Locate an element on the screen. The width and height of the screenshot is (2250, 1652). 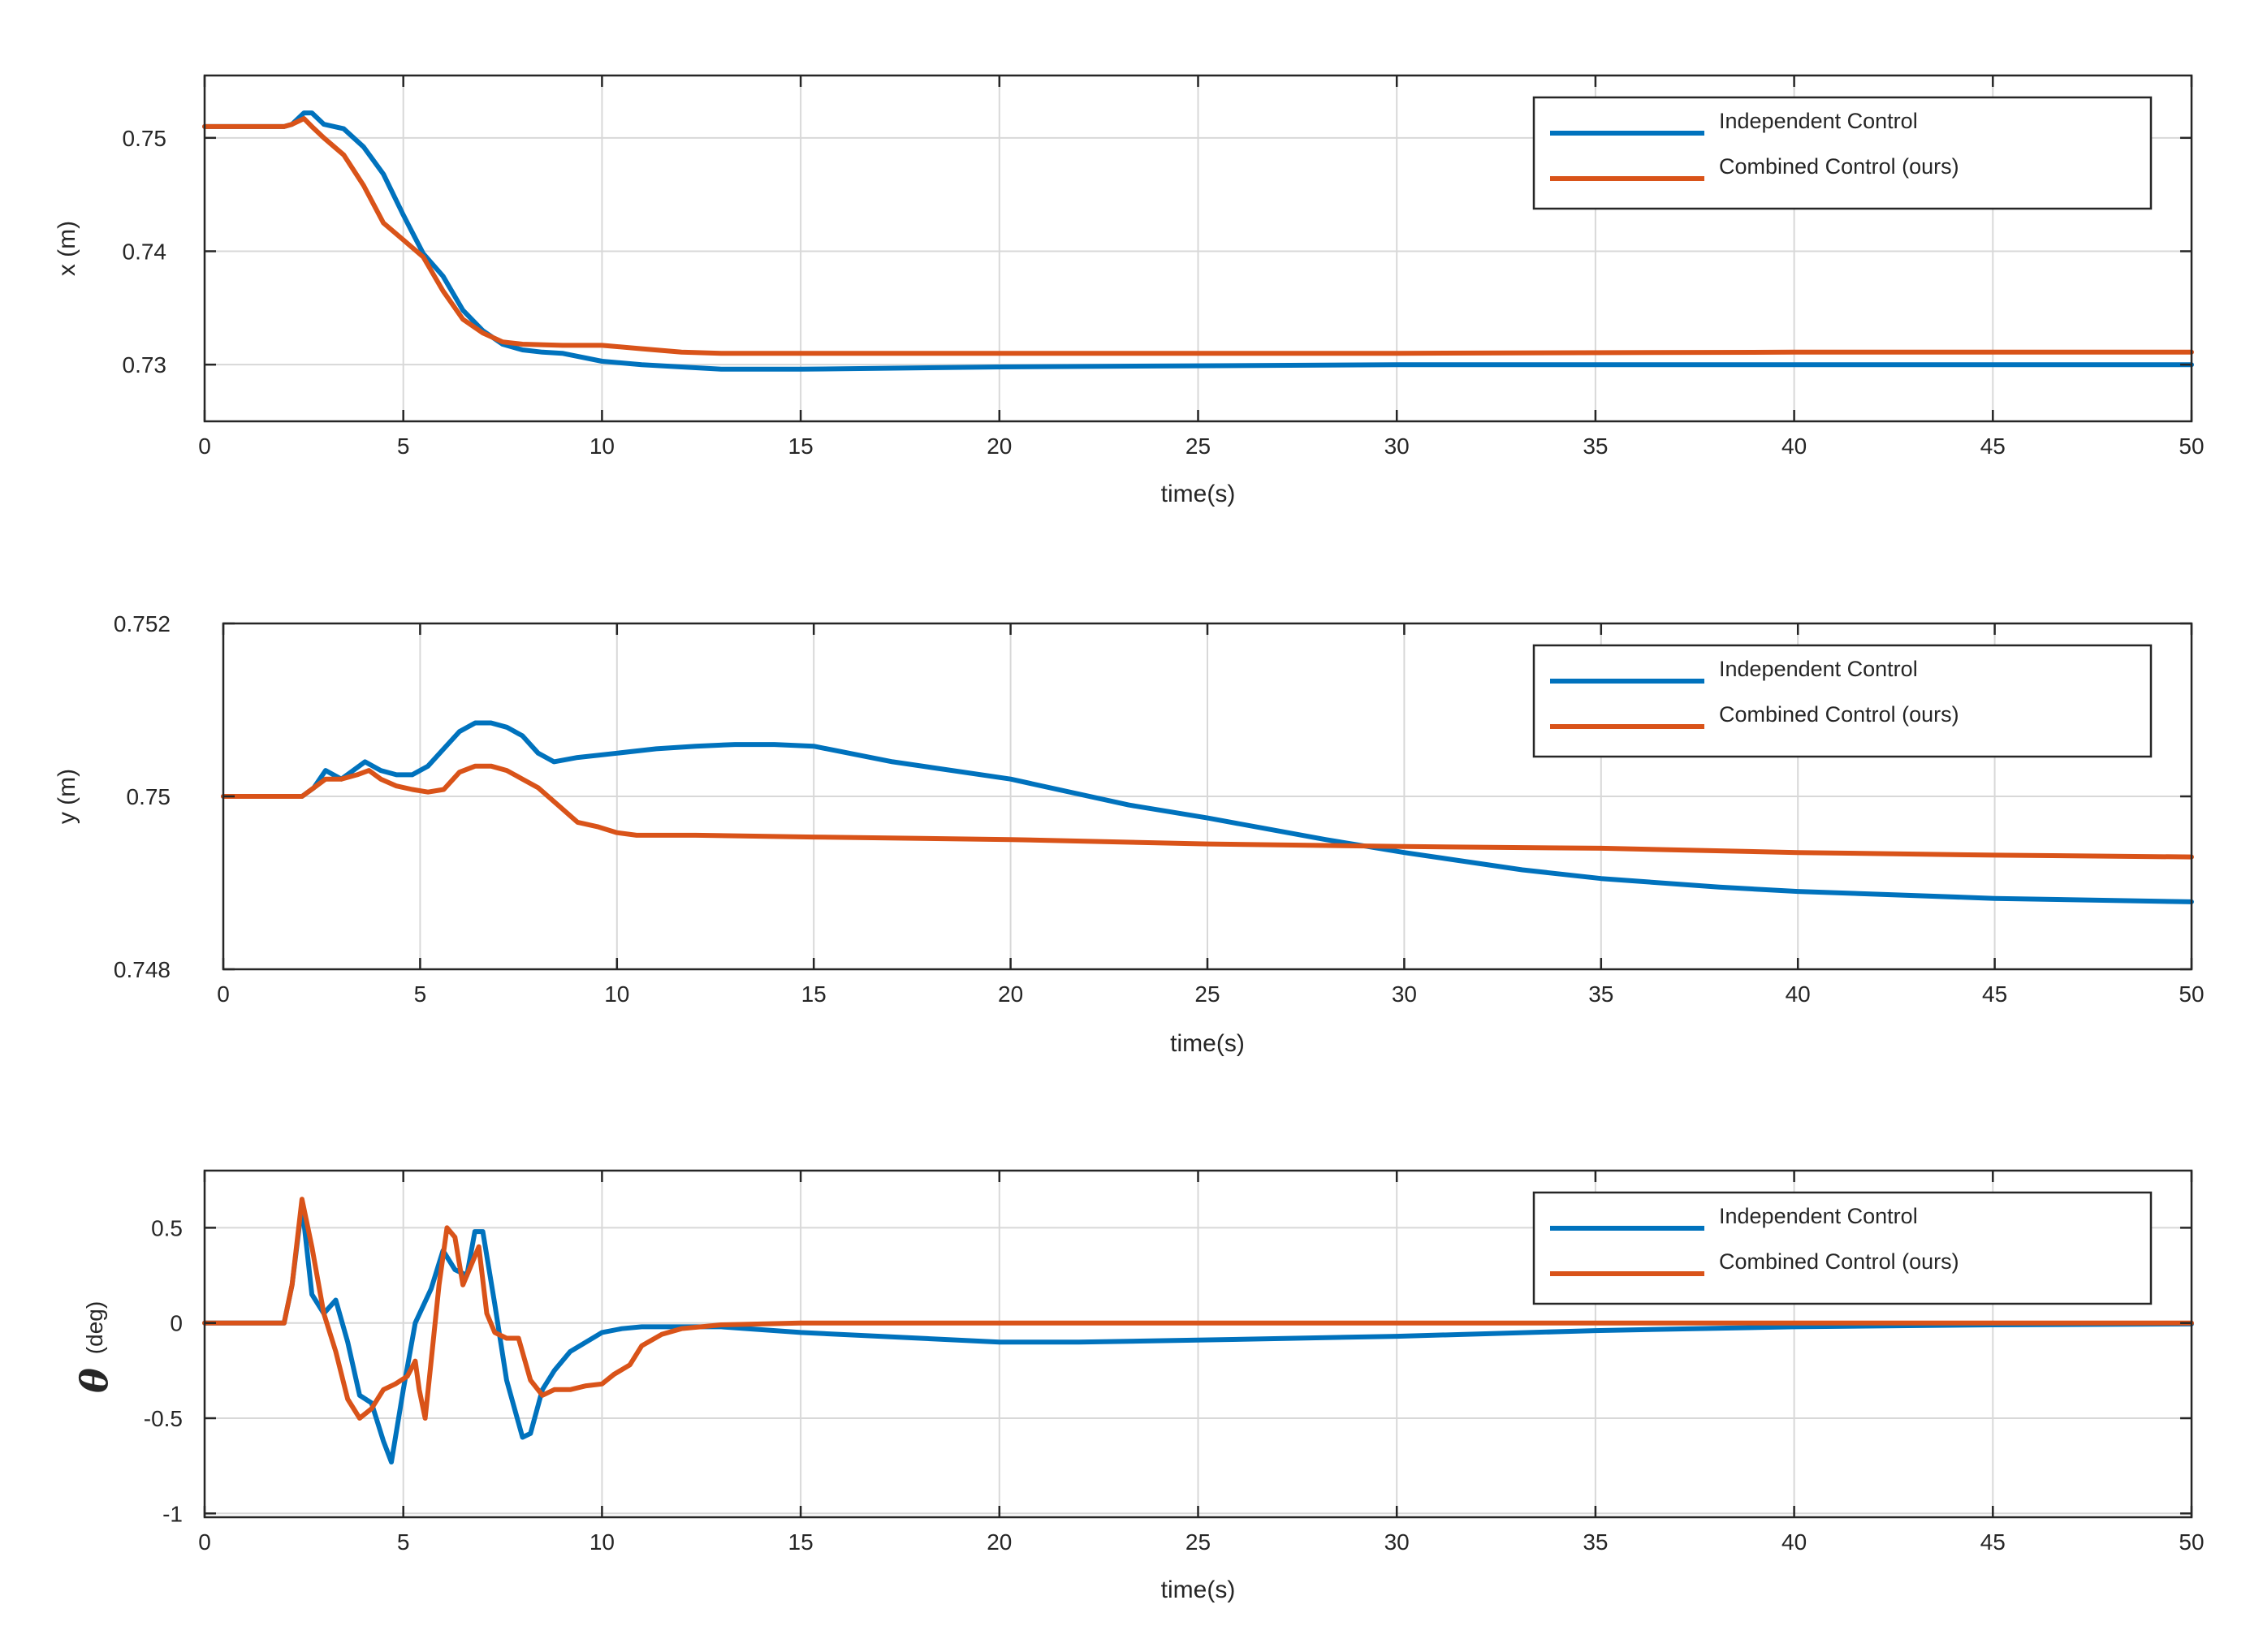
y-tick-label: 0.73 is located at coordinates (145, 364).